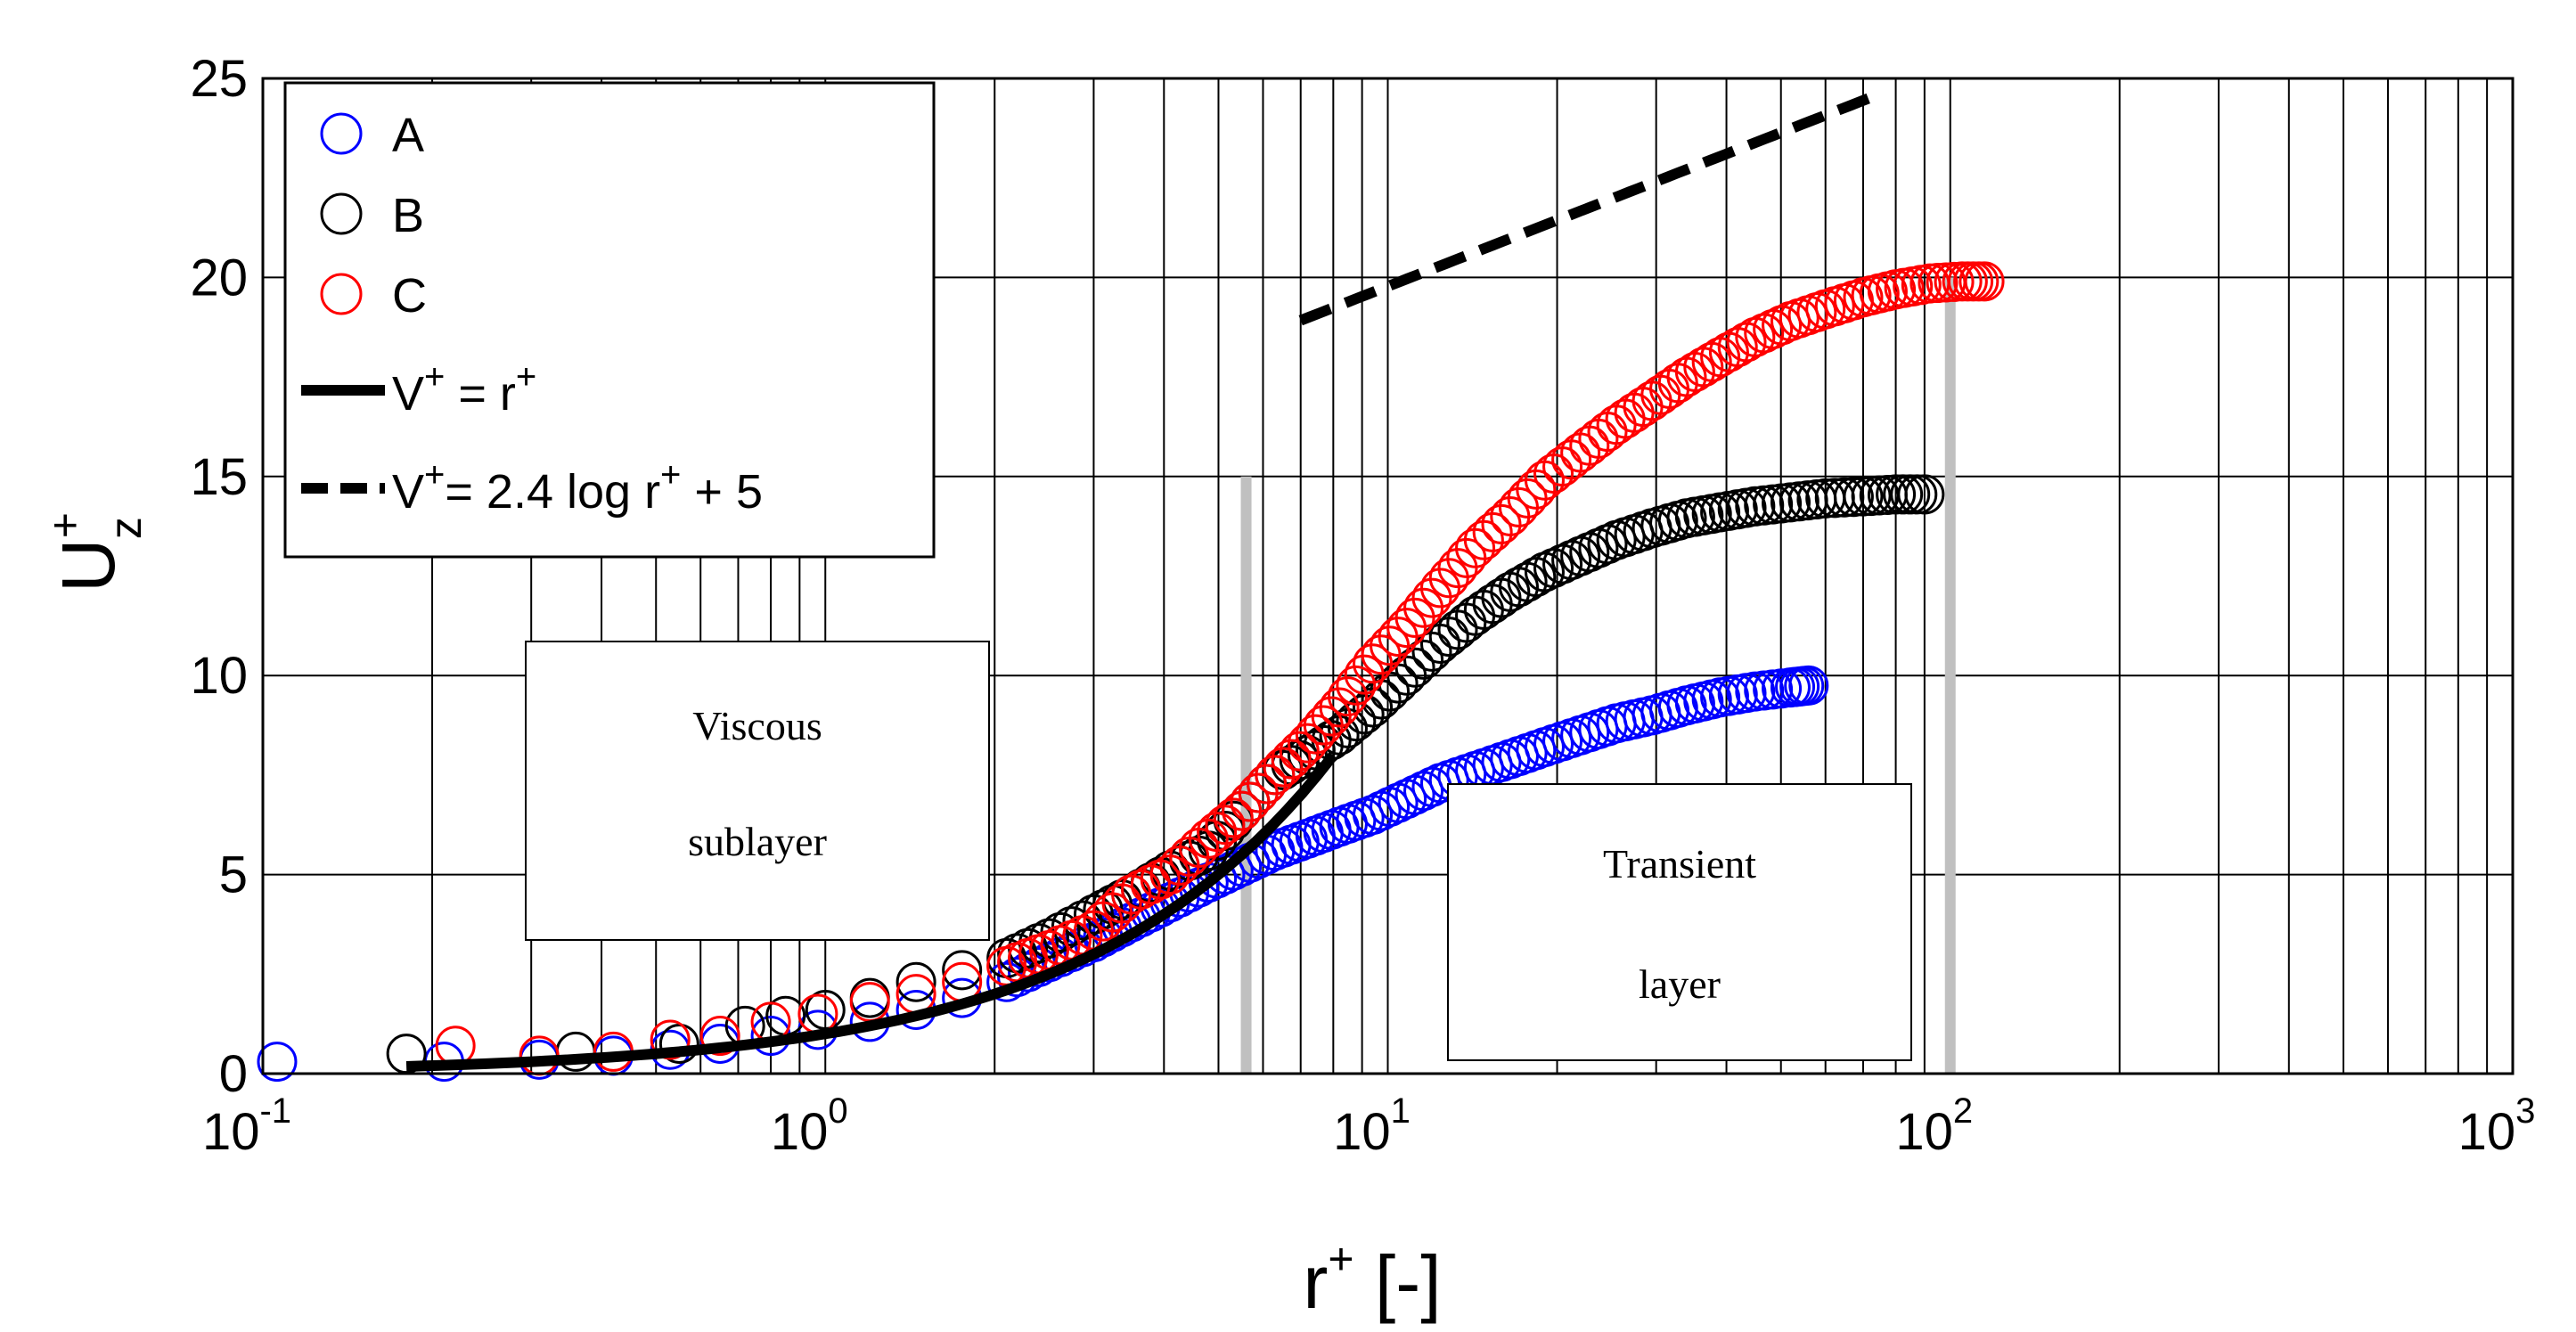  I want to click on viscous-sublayer-line, so click(871, 912).